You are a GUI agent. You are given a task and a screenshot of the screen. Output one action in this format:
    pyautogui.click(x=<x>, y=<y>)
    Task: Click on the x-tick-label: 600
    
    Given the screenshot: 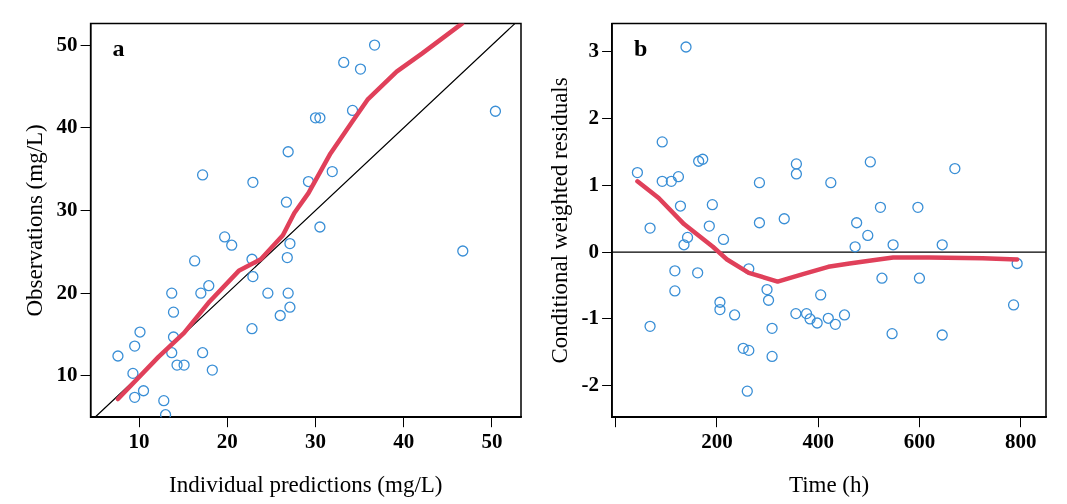 What is the action you would take?
    pyautogui.click(x=919, y=441)
    